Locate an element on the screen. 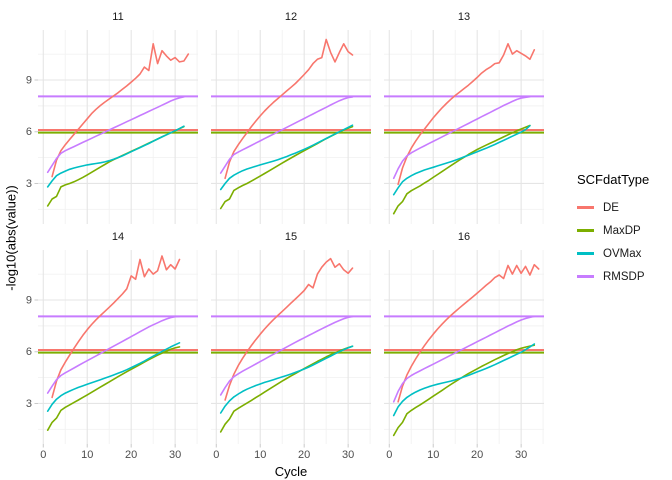 Image resolution: width=672 pixels, height=480 pixels. facet-panel-12: 12 is located at coordinates (291, 117).